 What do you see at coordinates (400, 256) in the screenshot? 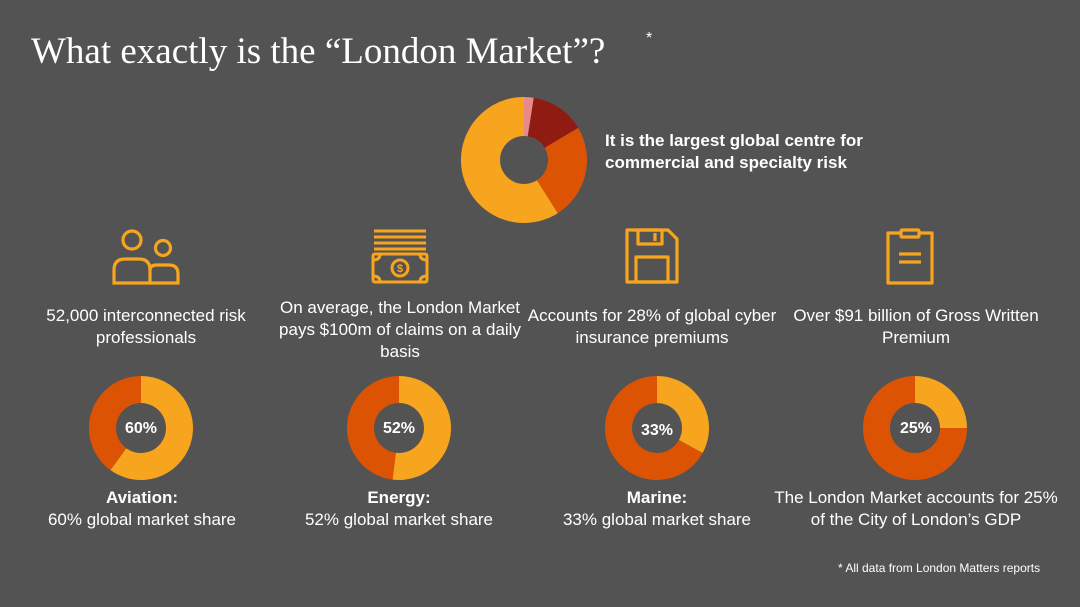
I see `cash-icon: $` at bounding box center [400, 256].